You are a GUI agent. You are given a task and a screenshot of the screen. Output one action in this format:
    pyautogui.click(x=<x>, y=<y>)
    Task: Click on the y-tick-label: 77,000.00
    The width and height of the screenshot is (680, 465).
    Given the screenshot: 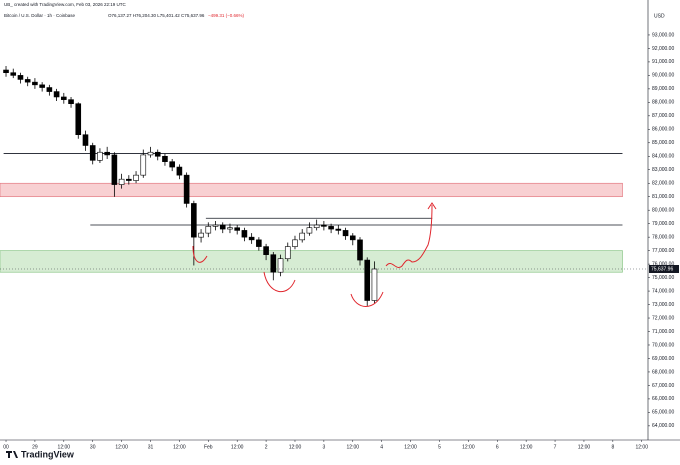 What is the action you would take?
    pyautogui.click(x=663, y=251)
    